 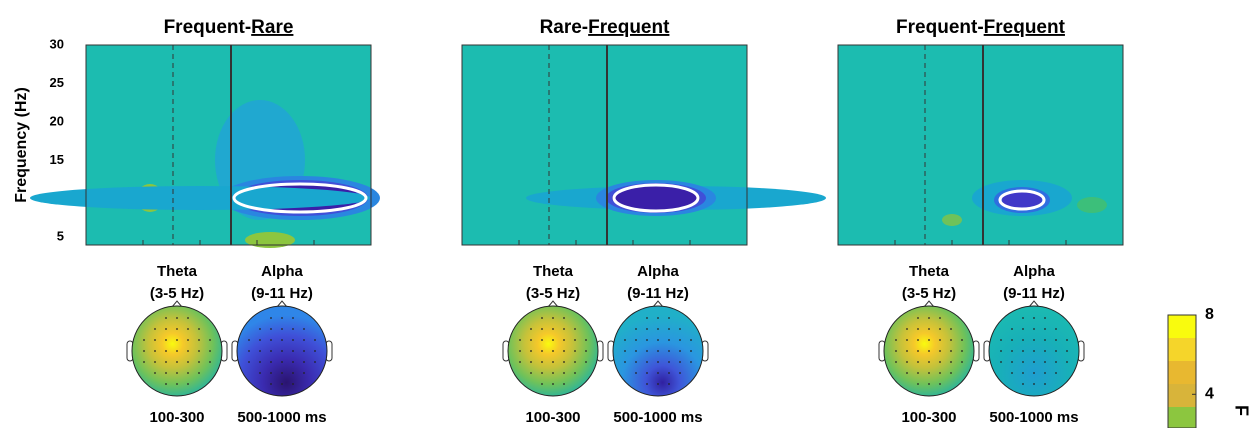 I want to click on colorbar-frame, so click(x=1182, y=371).